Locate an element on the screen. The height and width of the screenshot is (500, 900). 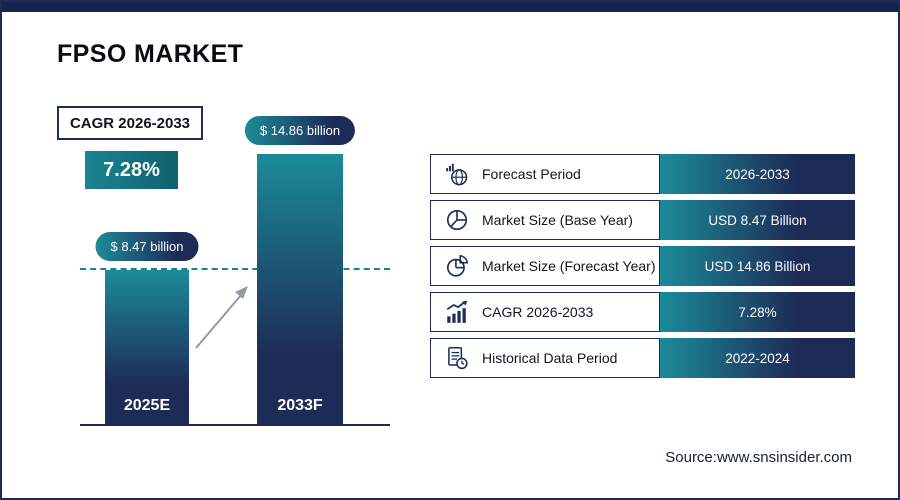
globe-growth-icon is located at coordinates (457, 174).